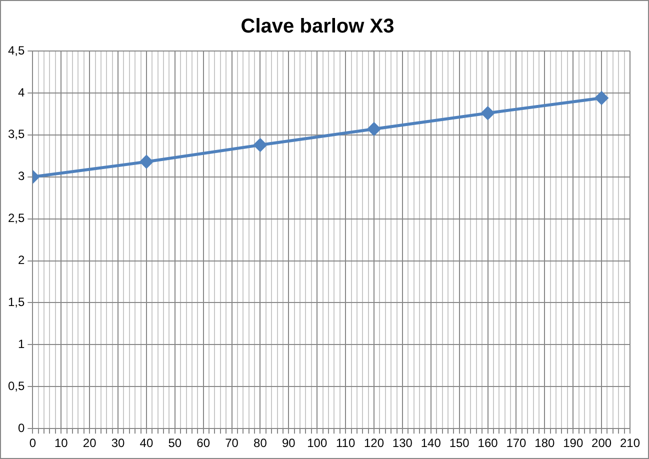 This screenshot has height=459, width=649. Describe the element at coordinates (21, 176) in the screenshot. I see `y-tick-label: 3` at that location.